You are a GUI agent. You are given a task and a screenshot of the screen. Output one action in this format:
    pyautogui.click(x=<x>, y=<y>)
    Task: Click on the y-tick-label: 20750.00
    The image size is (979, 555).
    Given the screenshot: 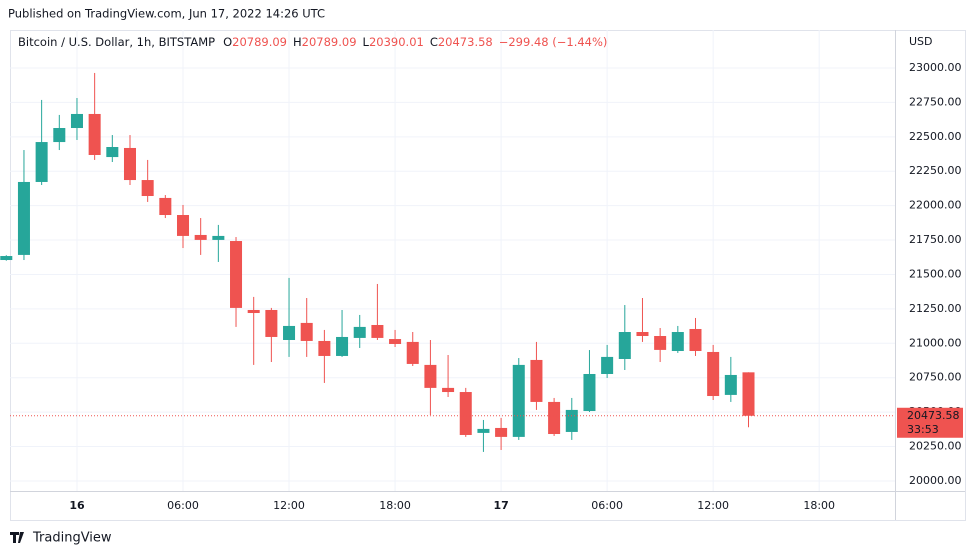 What is the action you would take?
    pyautogui.click(x=935, y=377)
    